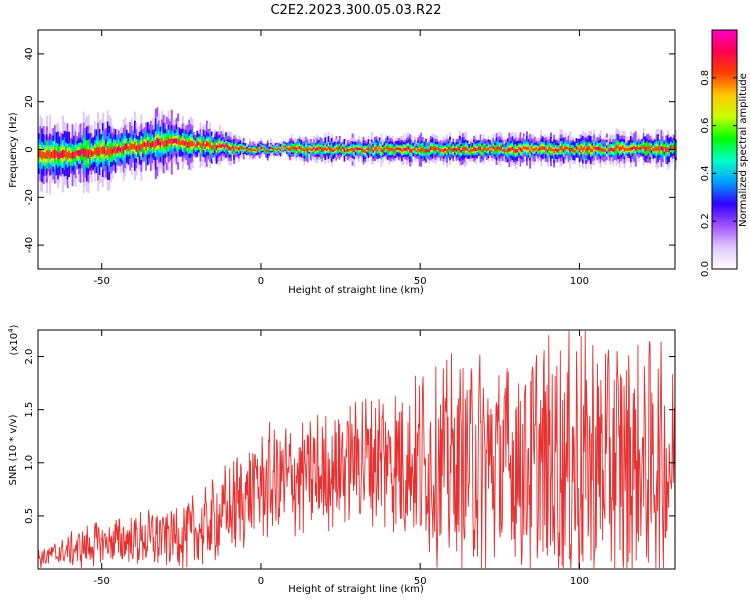 The height and width of the screenshot is (600, 750). Describe the element at coordinates (705, 269) in the screenshot. I see `colorbar-tick-label: 0.0` at that location.